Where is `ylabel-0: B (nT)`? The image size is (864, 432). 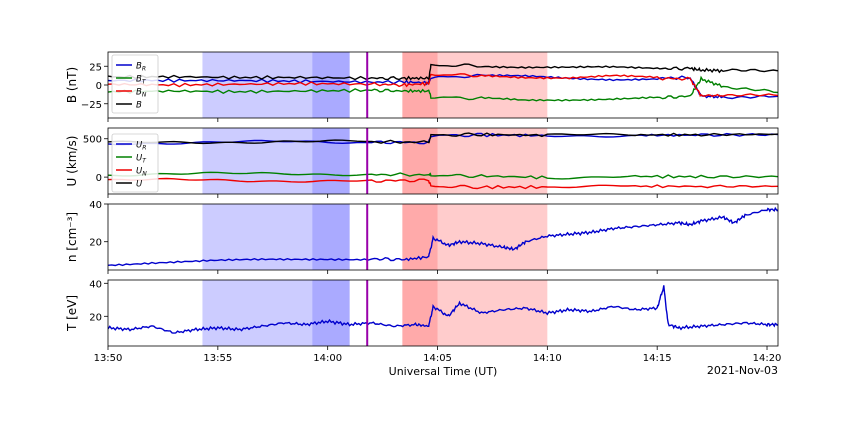 ylabel-0: B (nT) is located at coordinates (72, 85).